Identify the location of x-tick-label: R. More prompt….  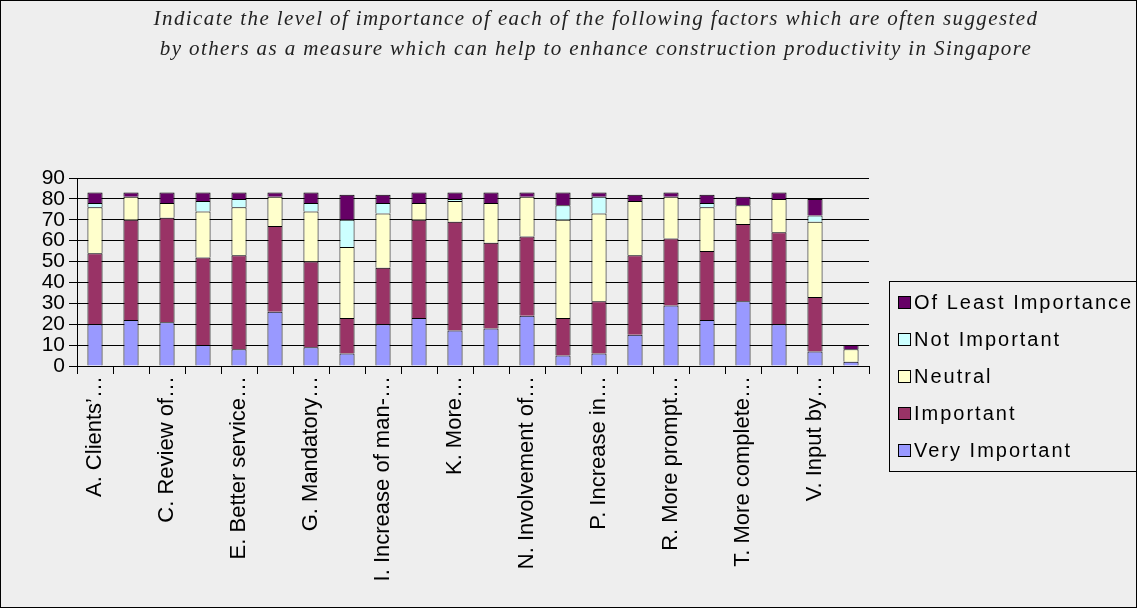
(670, 463).